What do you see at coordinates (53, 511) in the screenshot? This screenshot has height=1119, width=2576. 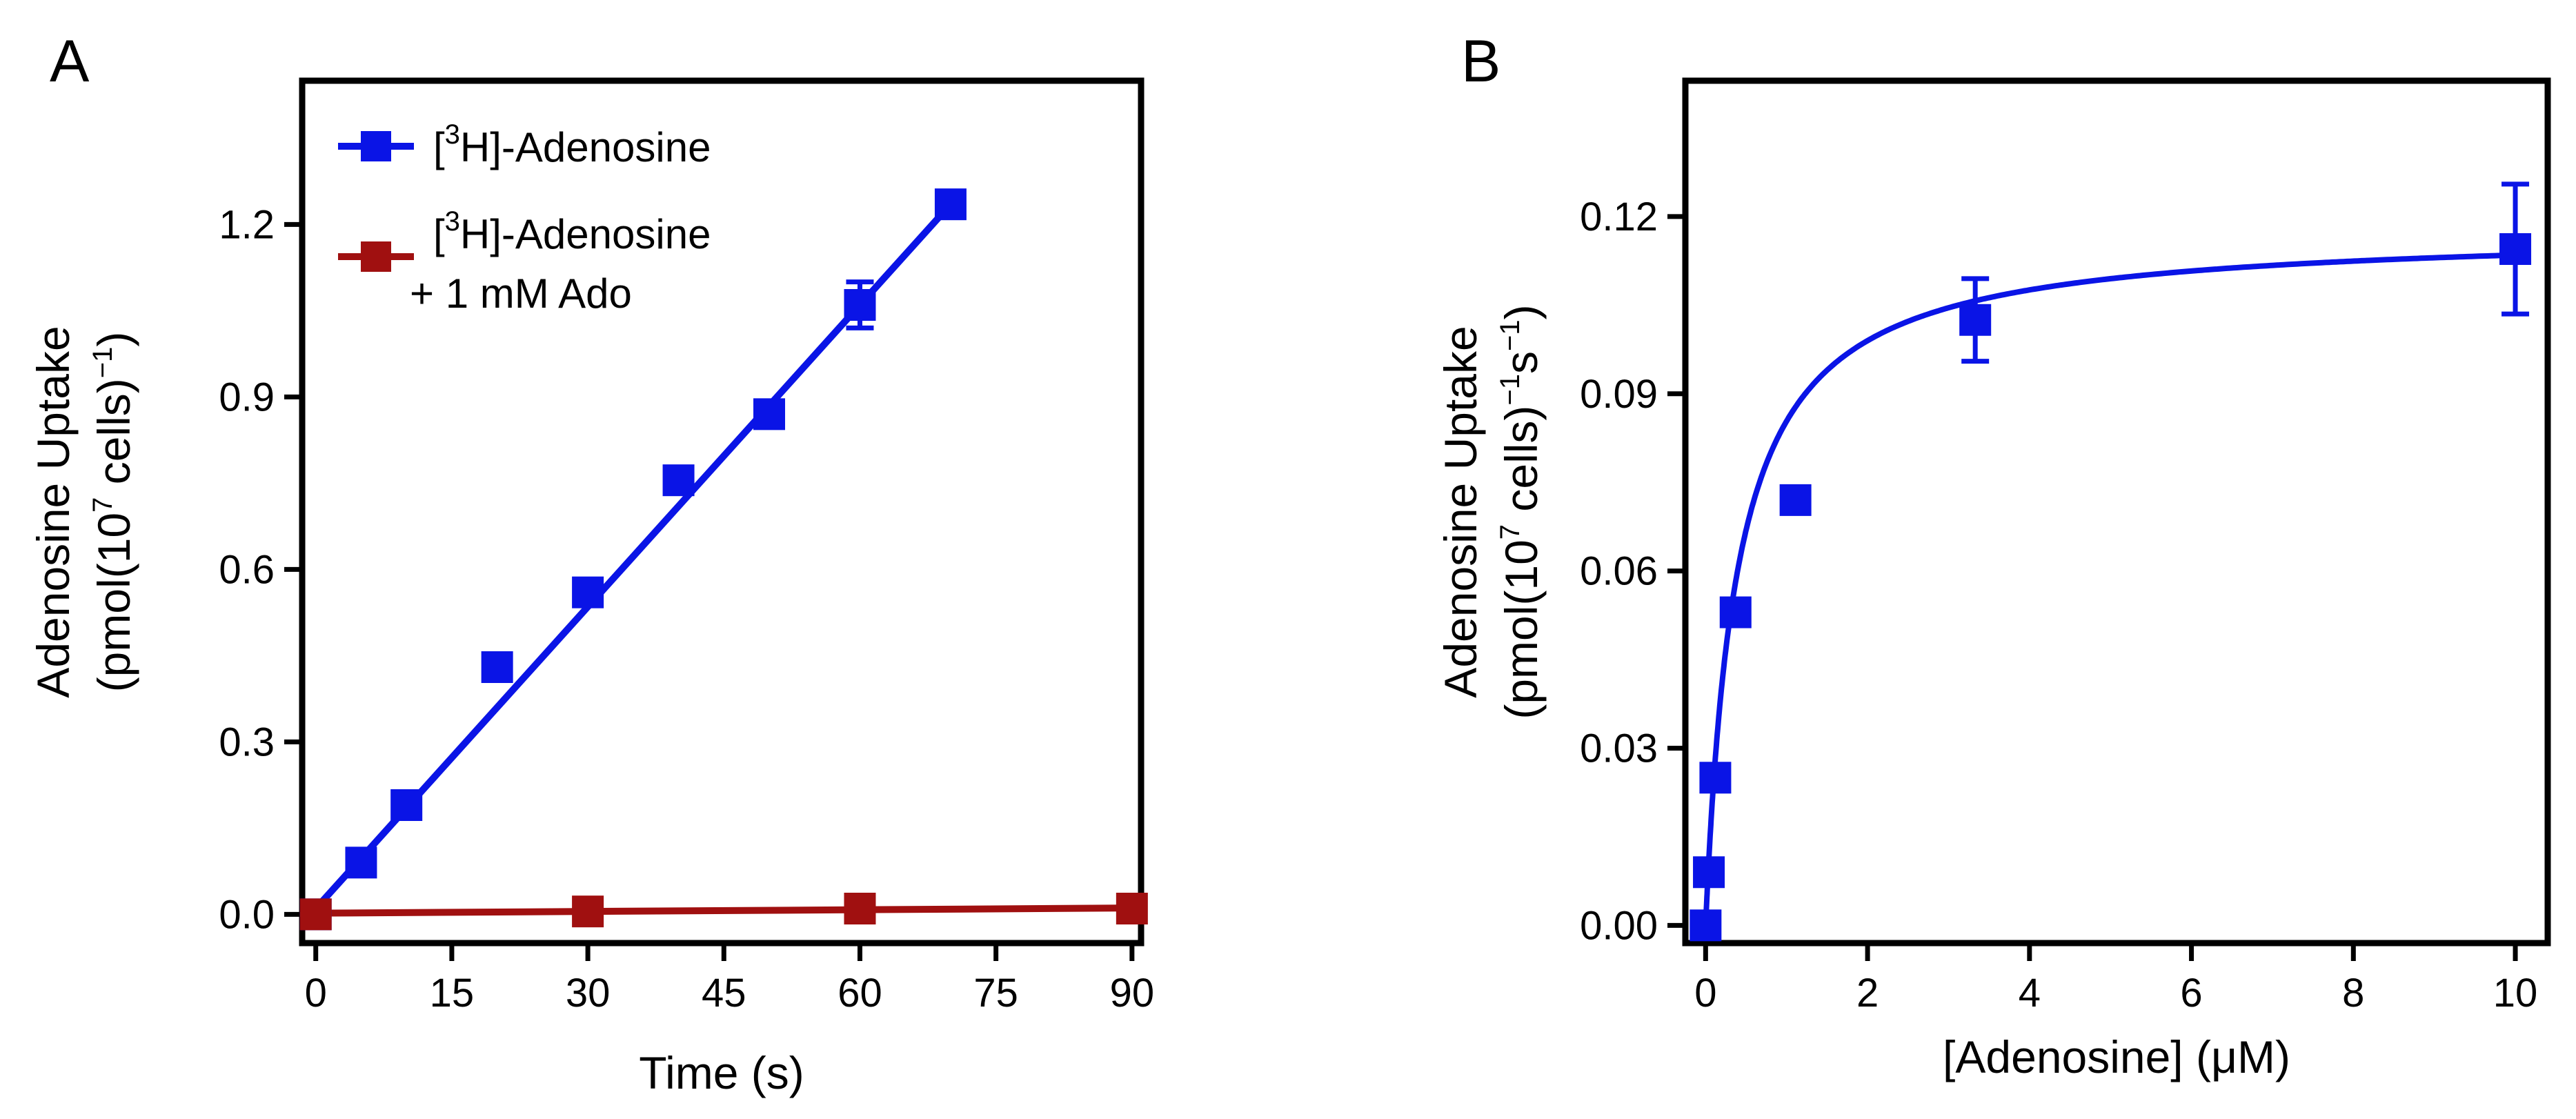 I see `y-axis-label-a-line1: Adenosine Uptake` at bounding box center [53, 511].